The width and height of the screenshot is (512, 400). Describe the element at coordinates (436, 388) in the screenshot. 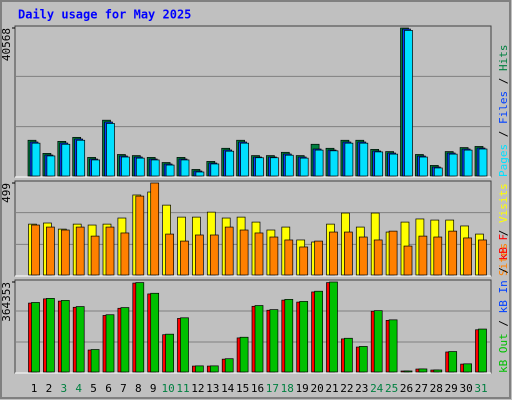

I see `x-tick-label: 28` at that location.